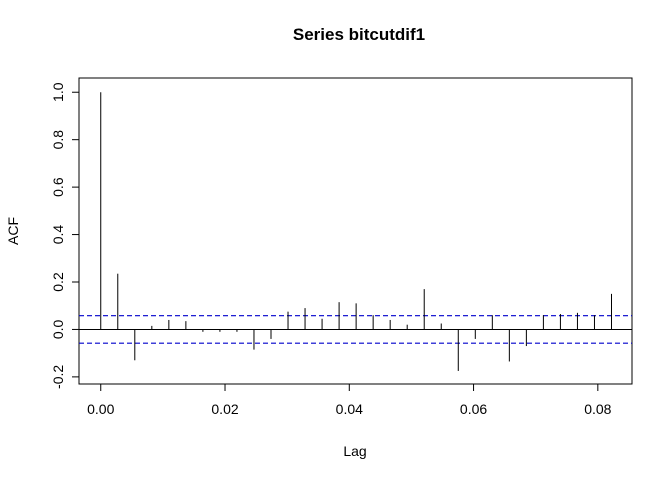  What do you see at coordinates (58, 187) in the screenshot?
I see `y-tick-label: 0.6` at bounding box center [58, 187].